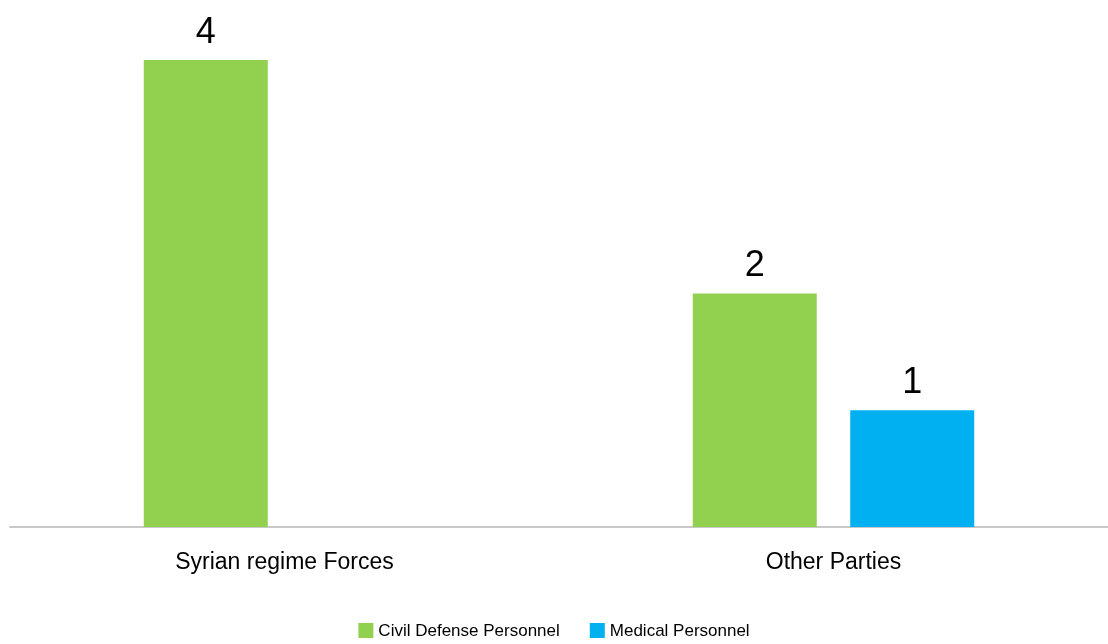  Describe the element at coordinates (833, 560) in the screenshot. I see `x-tick-label: Other Parties` at that location.